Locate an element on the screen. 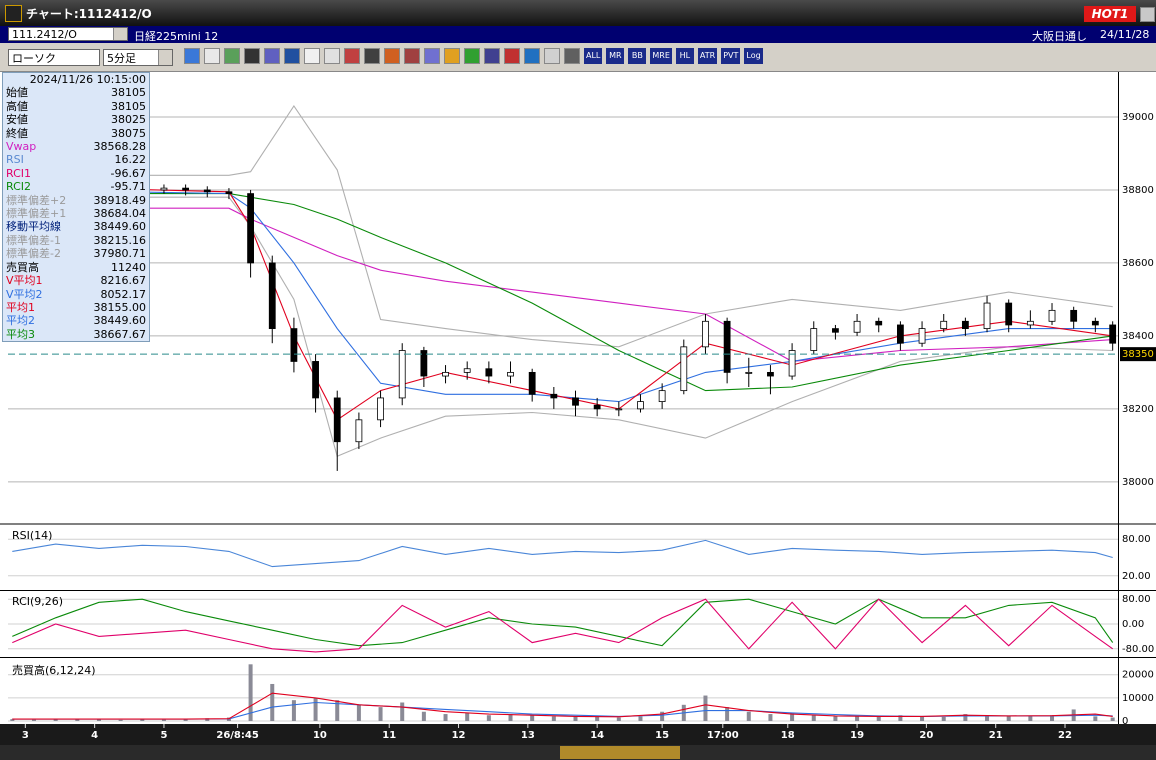 This screenshot has height=760, width=1156. panel-row: 標準偏差+1 38684.04 is located at coordinates (76, 213).